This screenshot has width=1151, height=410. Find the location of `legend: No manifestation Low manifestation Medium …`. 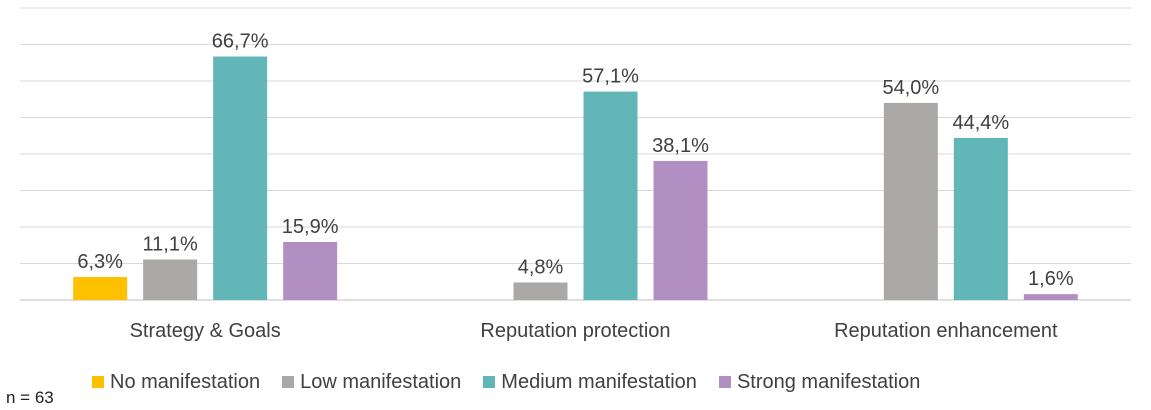

legend: No manifestation Low manifestation Medium … is located at coordinates (517, 382).